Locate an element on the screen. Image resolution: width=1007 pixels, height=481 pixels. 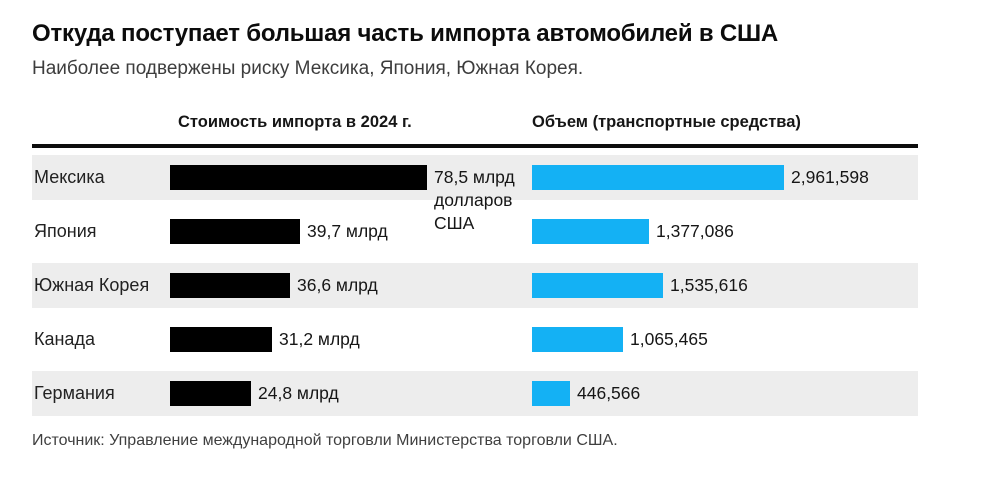
volume-label: 2,961,598 is located at coordinates (830, 176).